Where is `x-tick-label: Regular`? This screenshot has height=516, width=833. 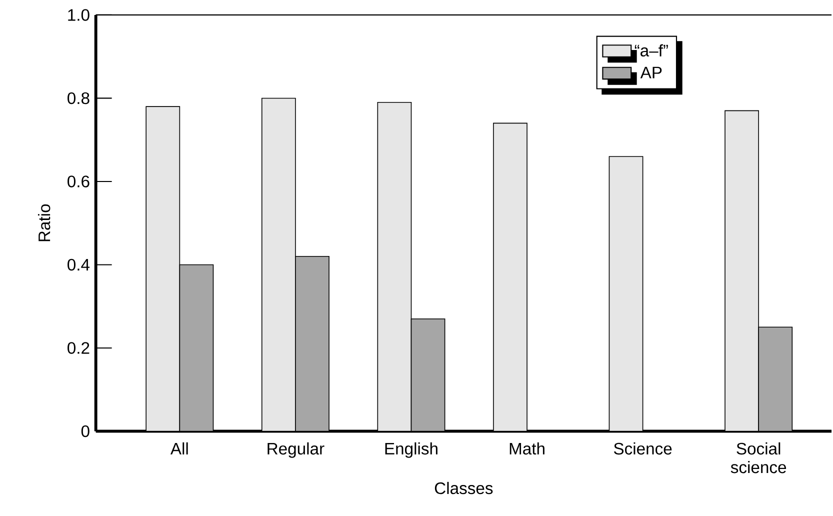 x-tick-label: Regular is located at coordinates (296, 450).